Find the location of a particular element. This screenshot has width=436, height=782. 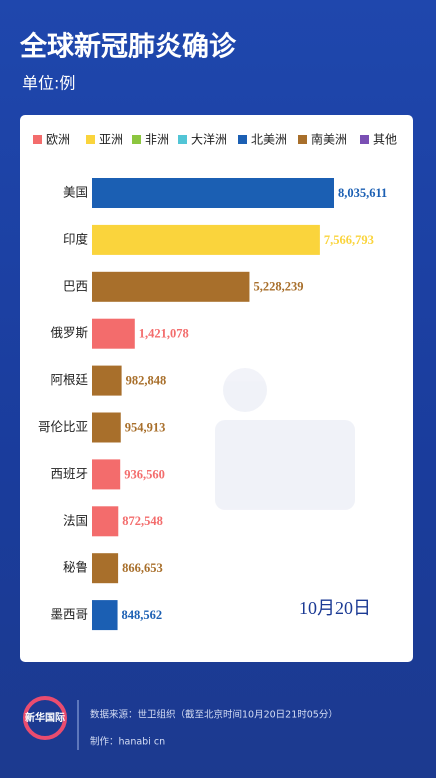

value-label: 872,548 is located at coordinates (142, 521).